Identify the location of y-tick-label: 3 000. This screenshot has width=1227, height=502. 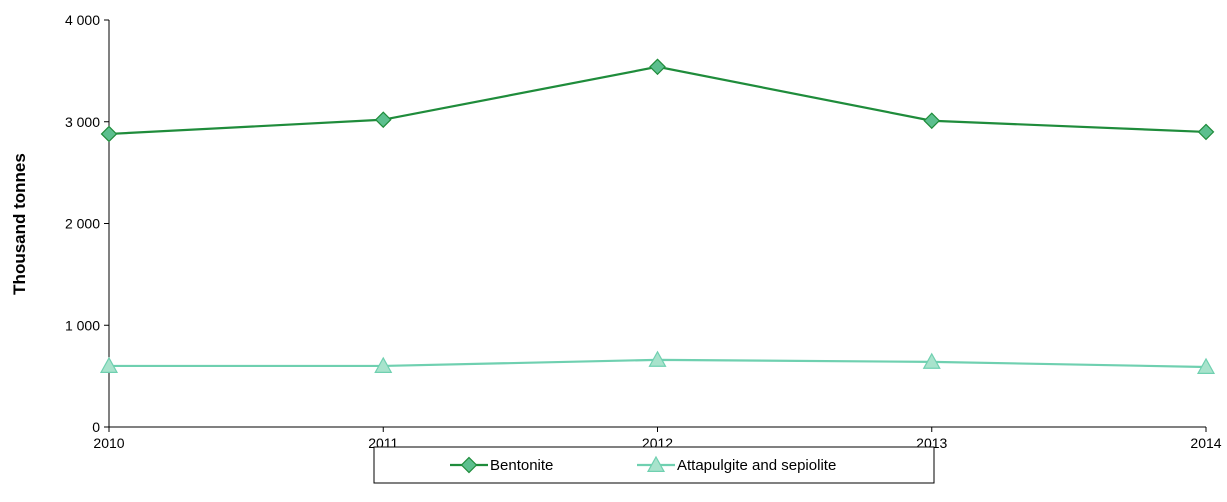
(82, 122).